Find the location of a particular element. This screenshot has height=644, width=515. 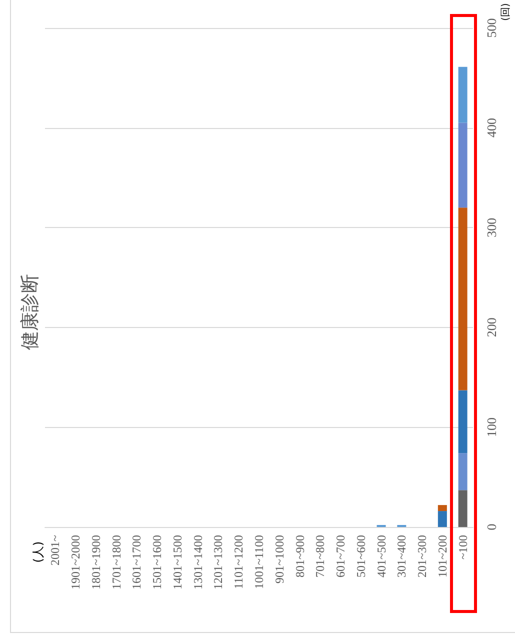

y-tick-label: 300 is located at coordinates (491, 228).